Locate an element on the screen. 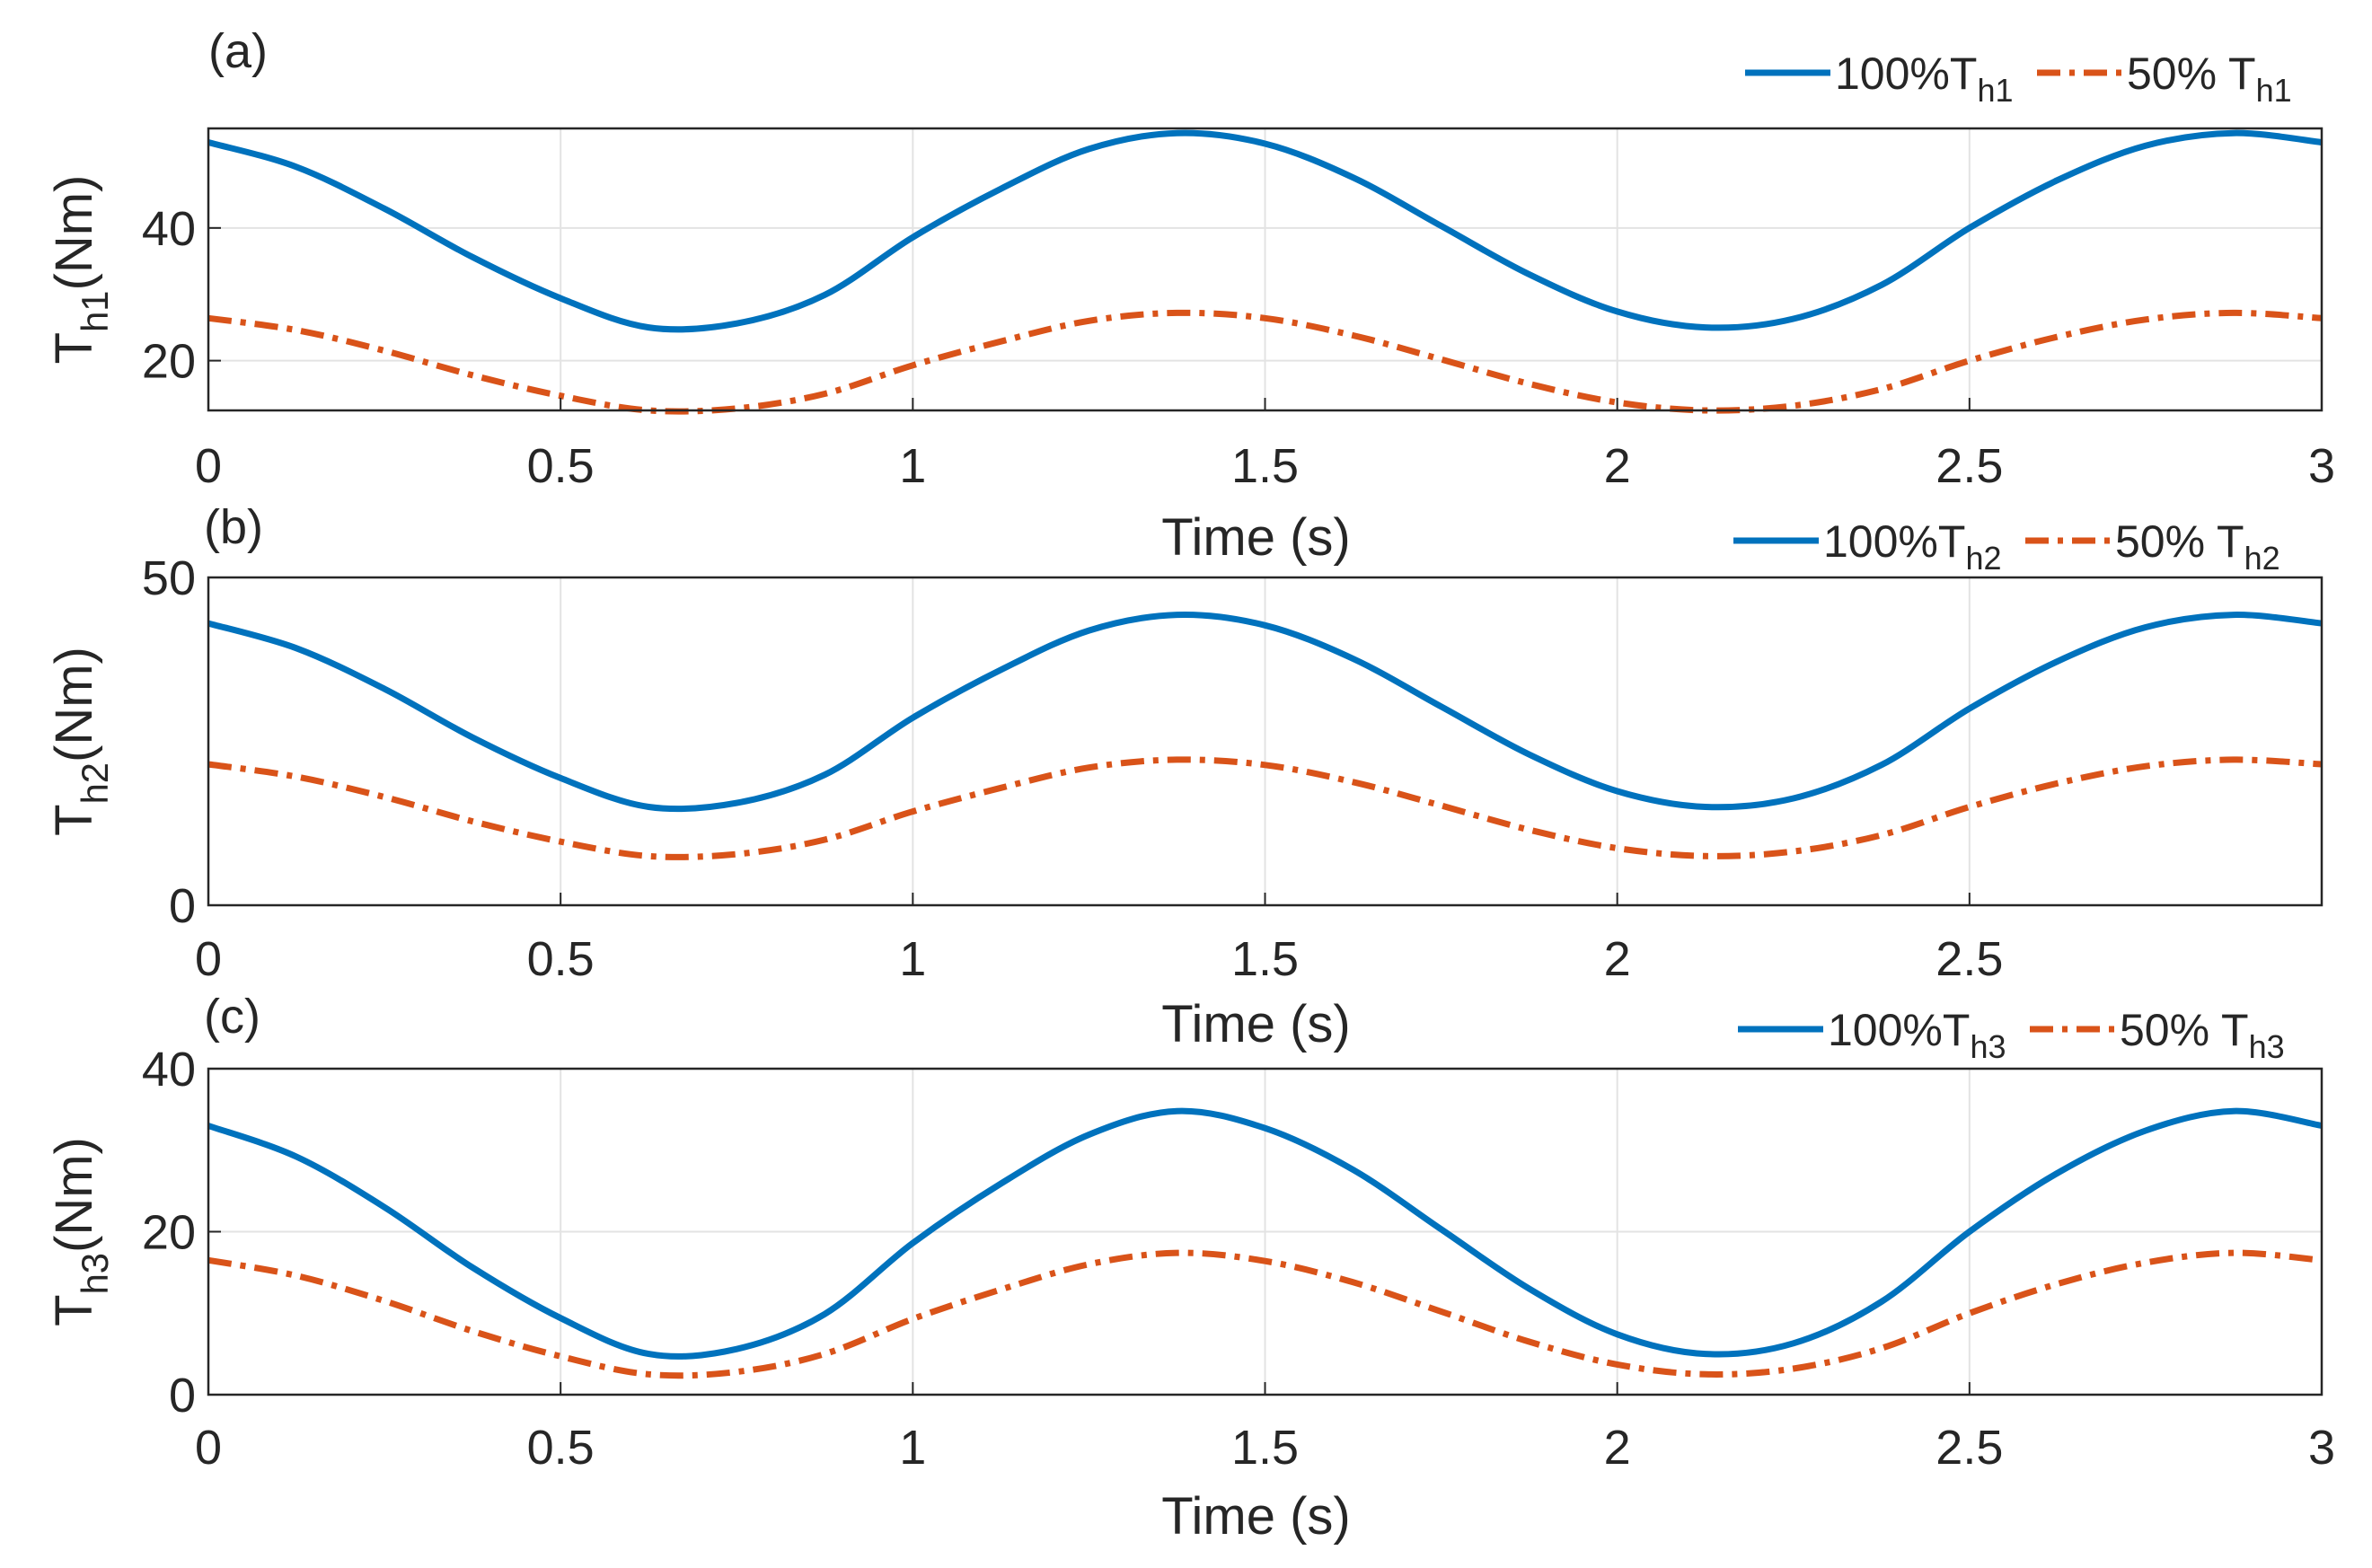  y-axis-label: Th3(Nm) is located at coordinates (81, 1231).